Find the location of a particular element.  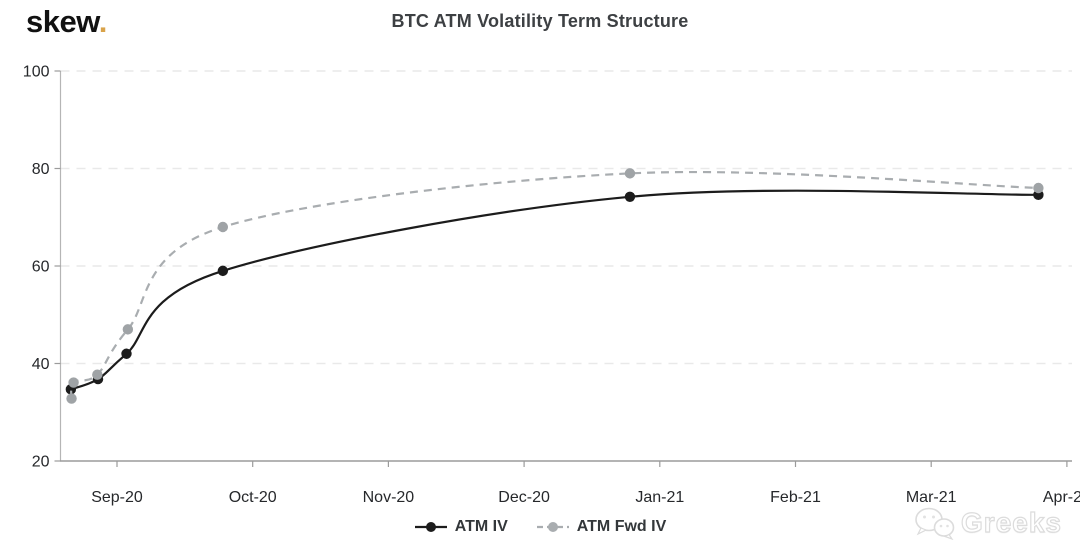

legend-item-atm-fwd-iv: ATM Fwd IV is located at coordinates (601, 527).